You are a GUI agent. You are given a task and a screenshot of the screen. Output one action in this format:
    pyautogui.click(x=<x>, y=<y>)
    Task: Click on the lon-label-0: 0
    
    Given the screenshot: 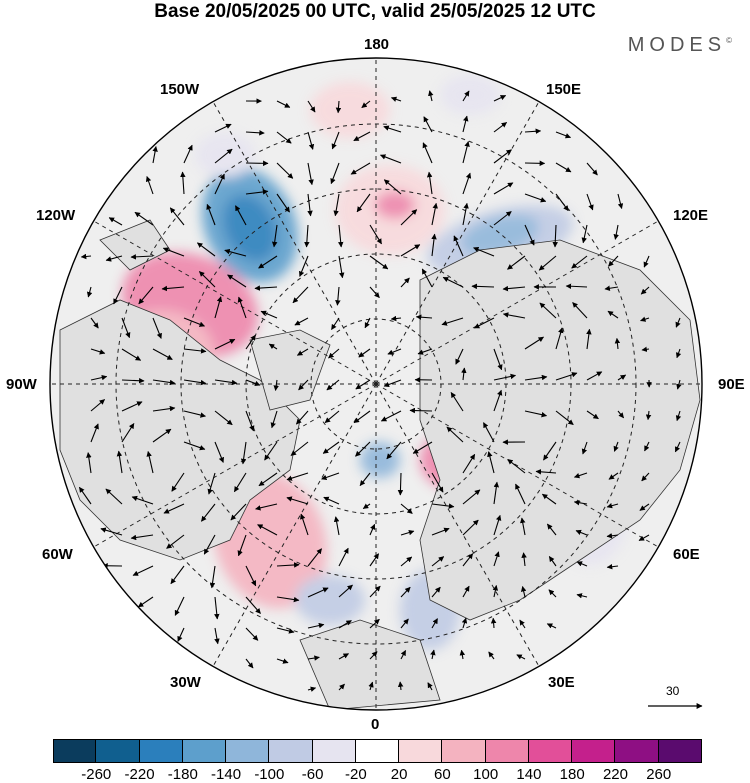 What is the action you would take?
    pyautogui.click(x=375, y=724)
    